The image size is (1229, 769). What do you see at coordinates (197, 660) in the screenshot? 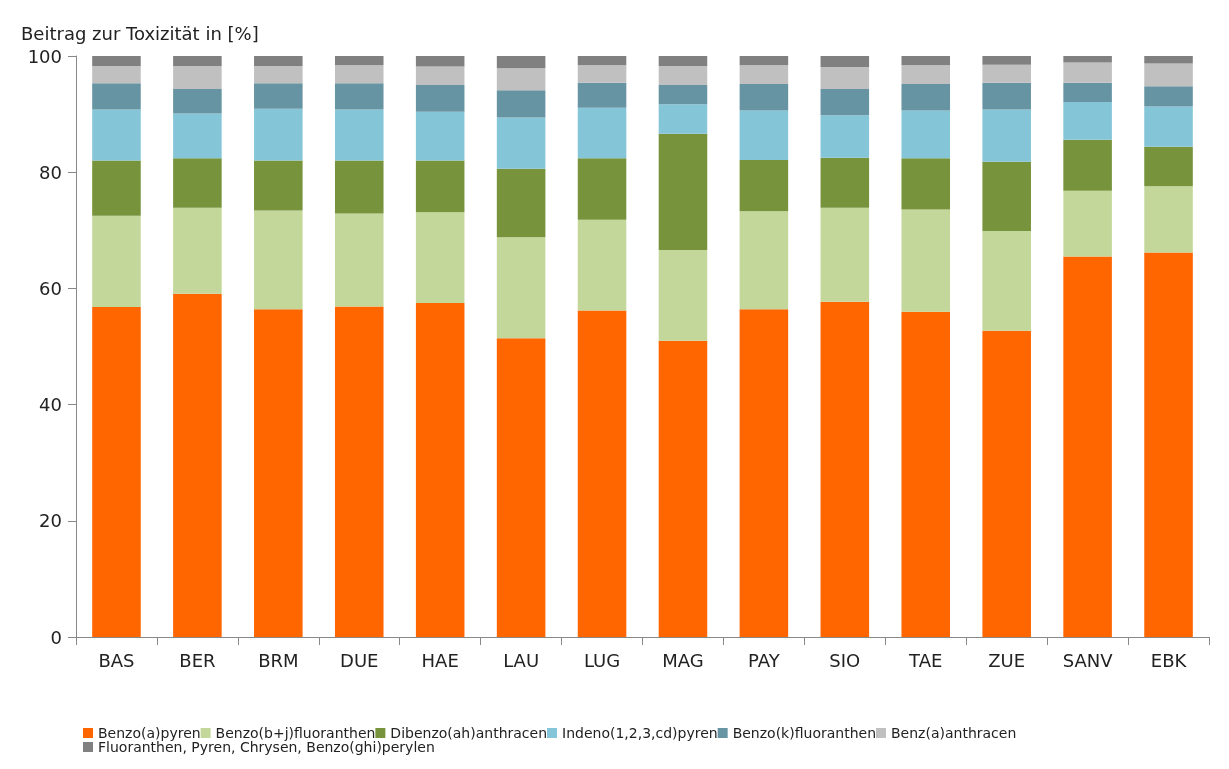
I see `x-tick-label: BER` at bounding box center [197, 660].